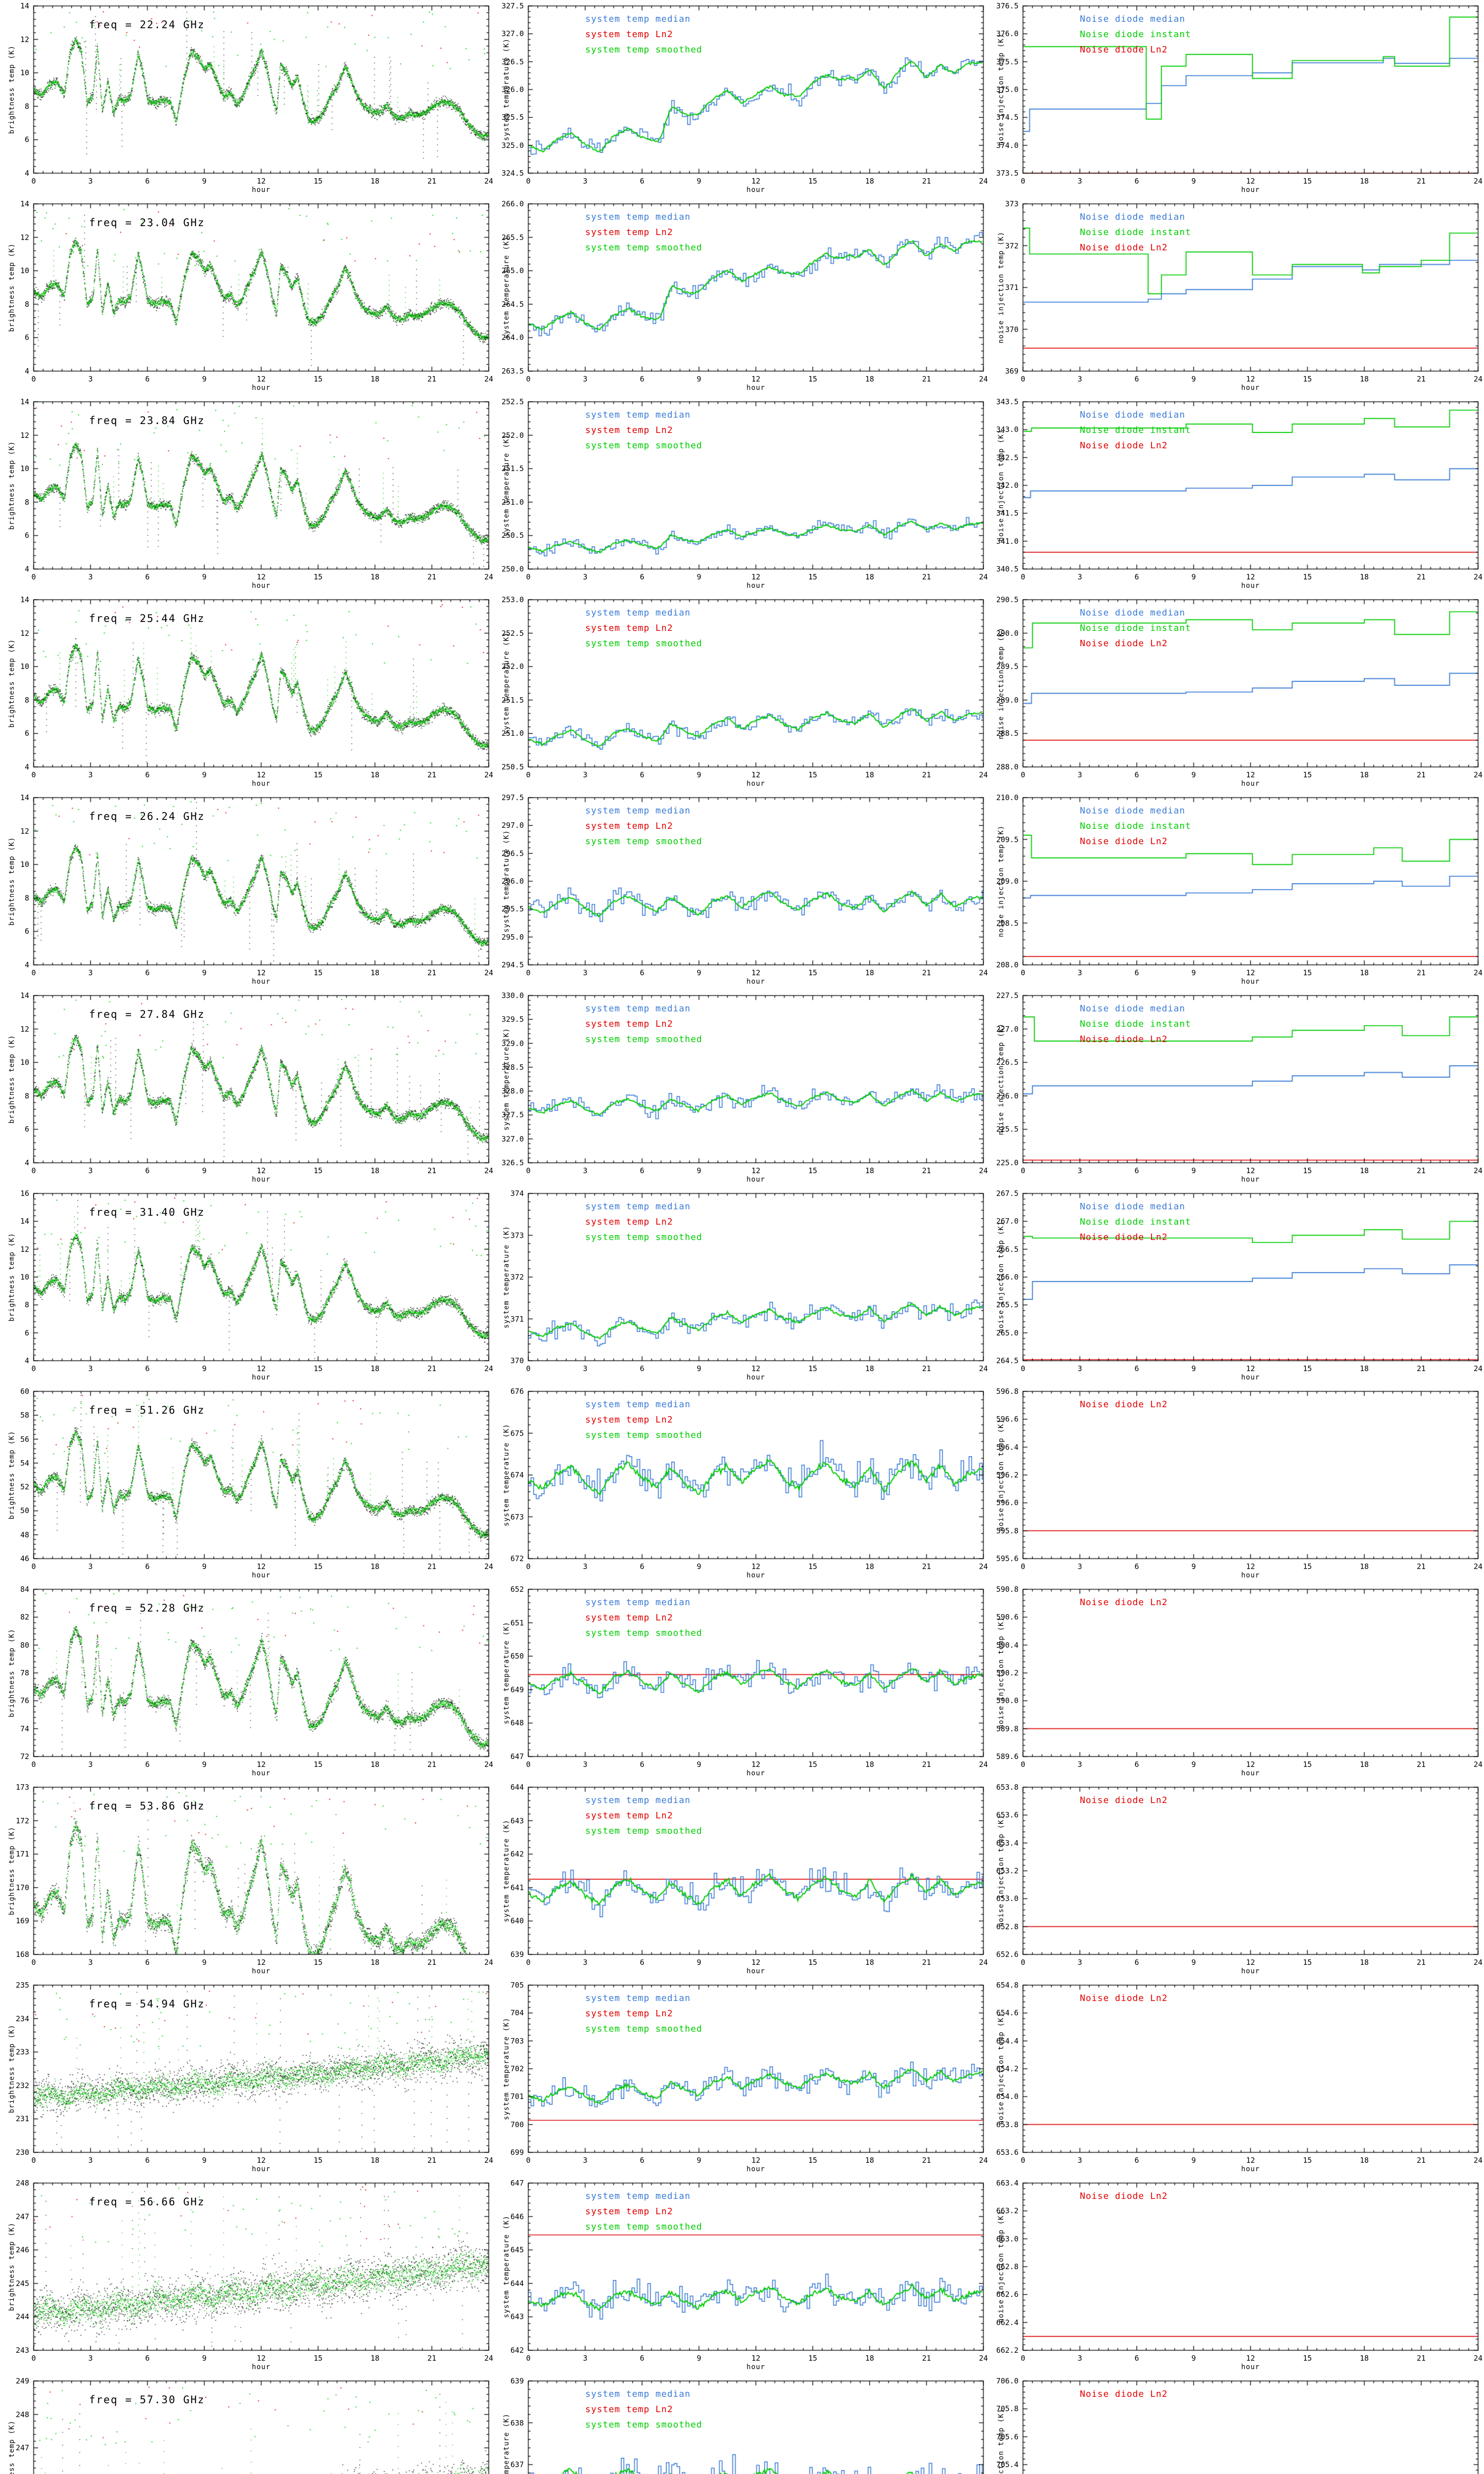 This screenshot has width=1484, height=2474. I want to click on y-axis-title: brightness temp (K), so click(12, 1277).